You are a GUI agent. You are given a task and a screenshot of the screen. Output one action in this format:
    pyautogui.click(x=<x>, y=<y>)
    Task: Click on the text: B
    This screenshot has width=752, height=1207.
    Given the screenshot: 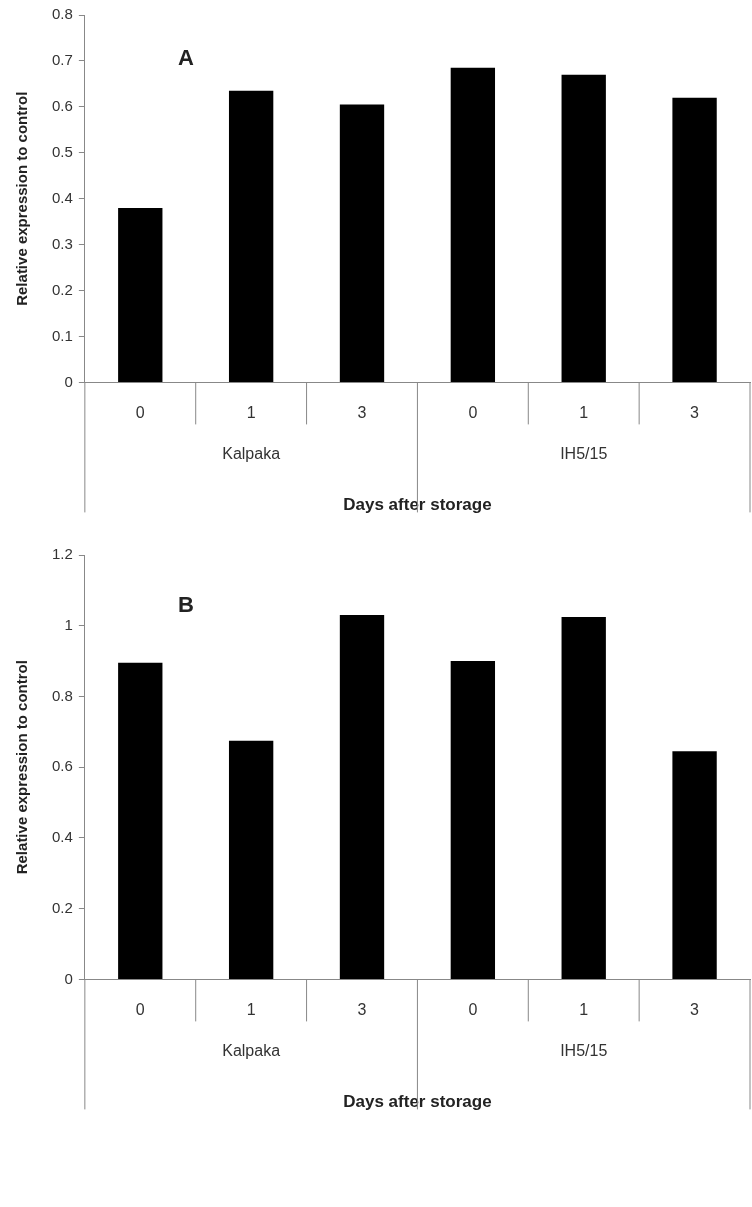 What is the action you would take?
    pyautogui.click(x=185, y=604)
    